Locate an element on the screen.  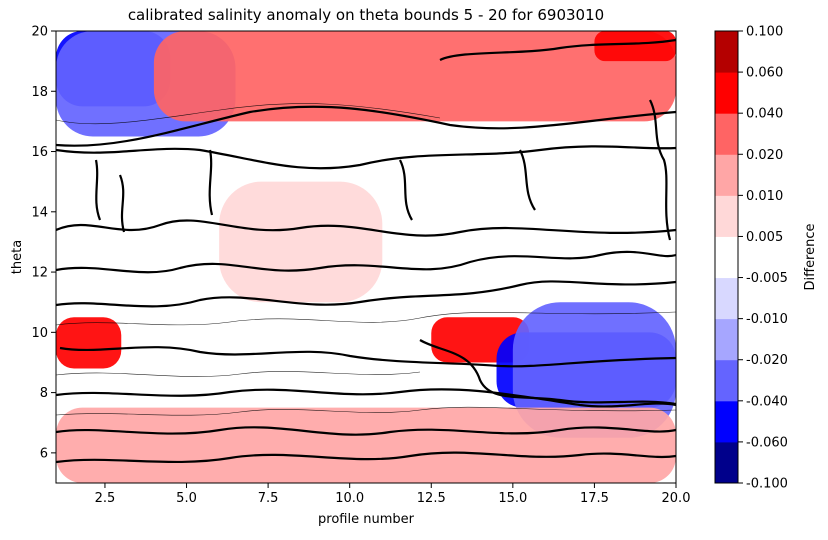
x-tick-label: 15.0 is located at coordinates (512, 498).